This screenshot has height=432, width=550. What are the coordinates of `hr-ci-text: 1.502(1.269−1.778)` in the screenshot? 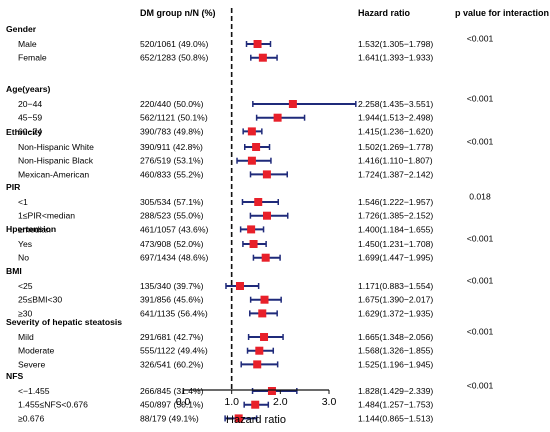 It's located at (395, 147).